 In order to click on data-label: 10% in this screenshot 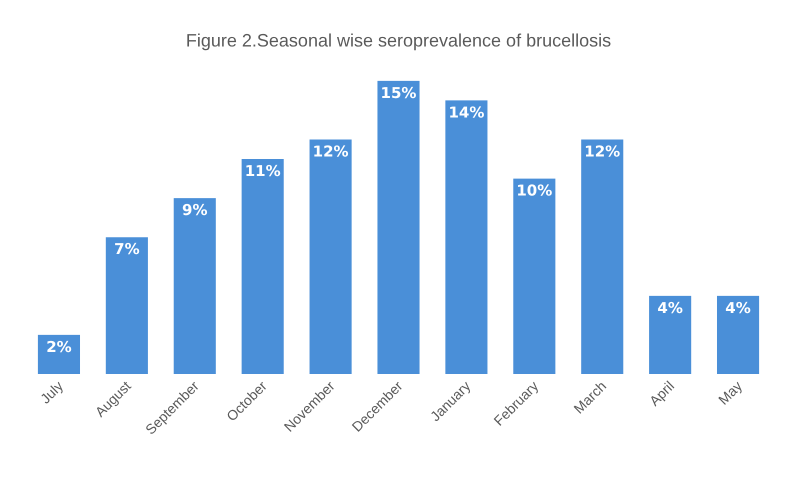, I will do `click(534, 191)`.